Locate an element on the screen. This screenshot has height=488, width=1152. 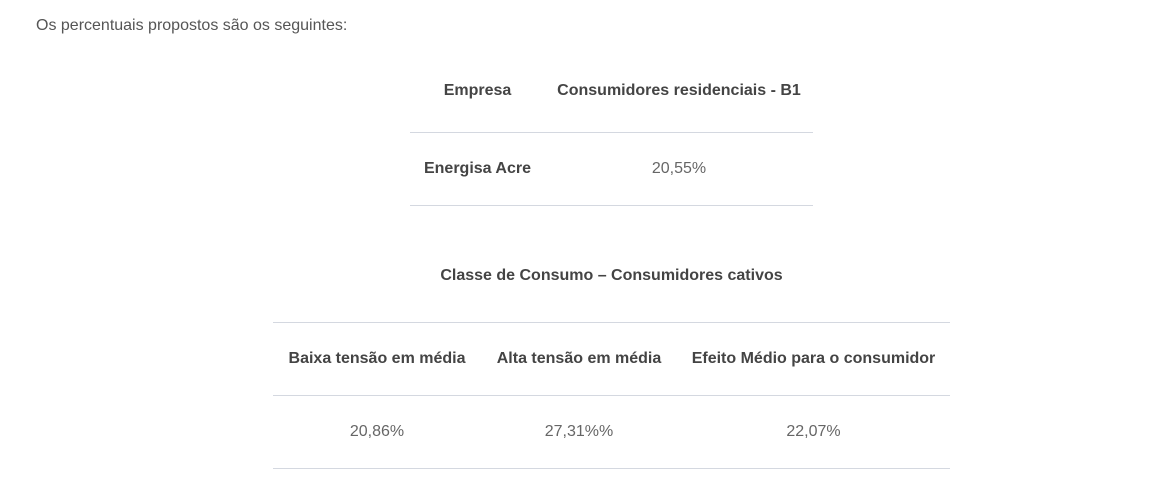
header-empresa: Empresa is located at coordinates (477, 90).